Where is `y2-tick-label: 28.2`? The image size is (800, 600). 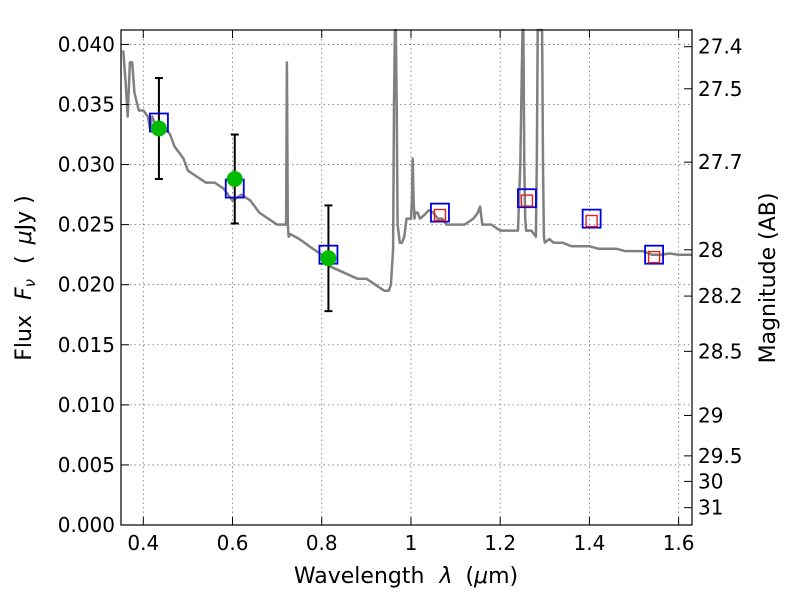 y2-tick-label: 28.2 is located at coordinates (720, 296).